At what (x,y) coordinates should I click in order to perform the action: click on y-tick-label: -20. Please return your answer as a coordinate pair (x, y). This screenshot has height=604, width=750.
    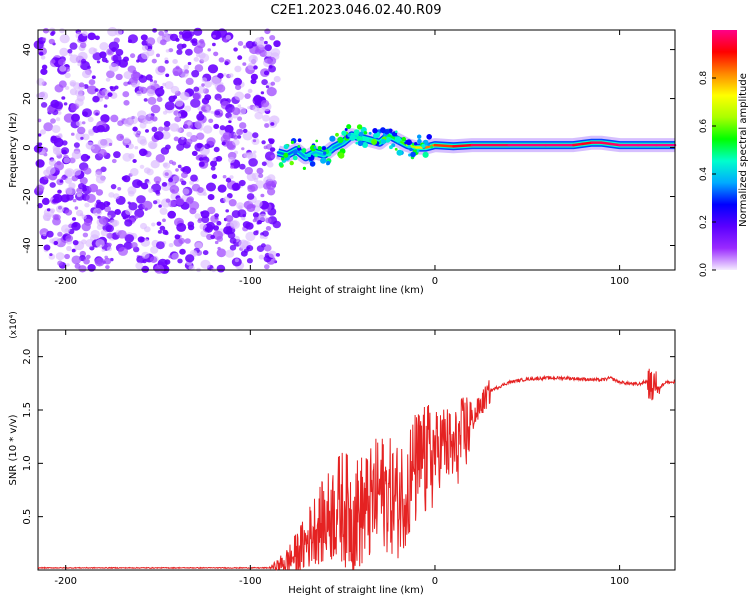
    Looking at the image, I should click on (27, 196).